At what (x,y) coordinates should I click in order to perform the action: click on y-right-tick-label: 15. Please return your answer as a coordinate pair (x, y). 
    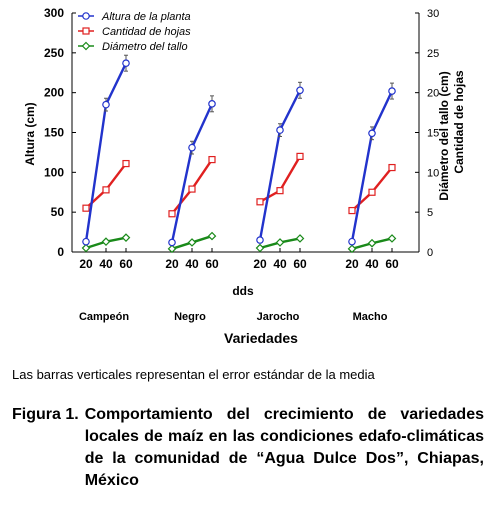
    Looking at the image, I should click on (433, 134).